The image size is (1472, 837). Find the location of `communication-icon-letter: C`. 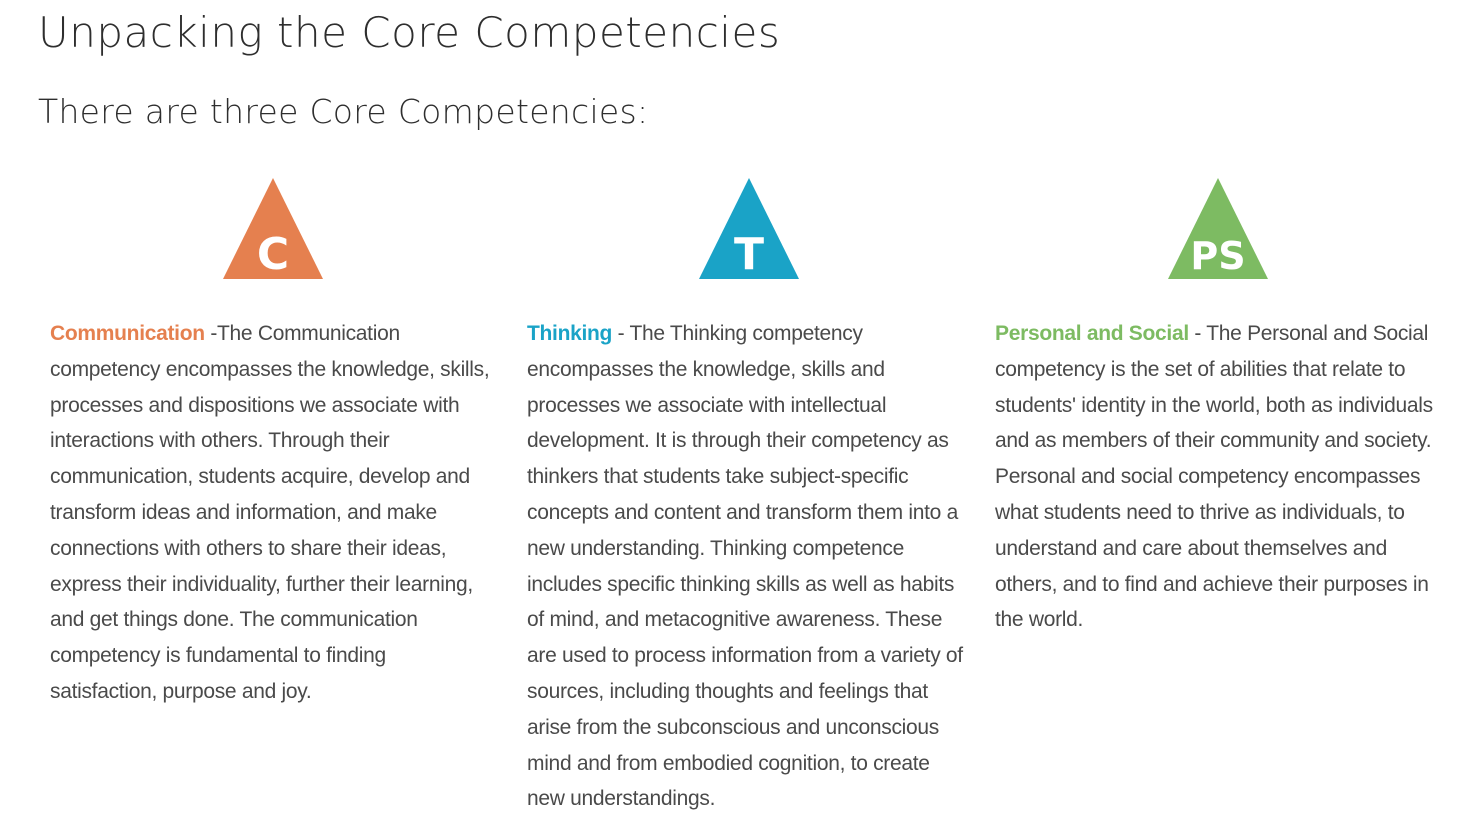

communication-icon-letter: C is located at coordinates (273, 254).